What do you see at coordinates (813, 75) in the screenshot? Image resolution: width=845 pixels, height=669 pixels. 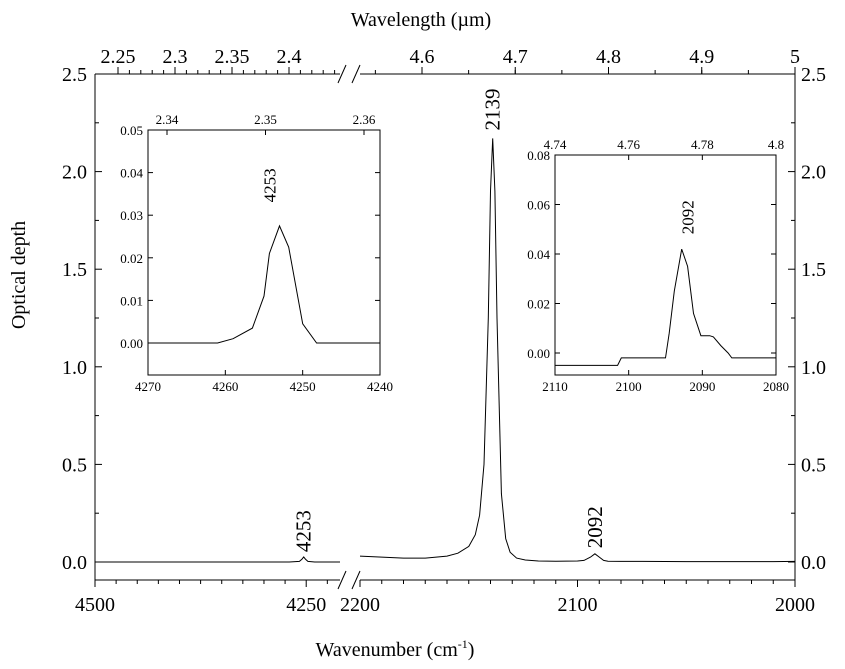 I see `y-tick-label-right: 2.5` at bounding box center [813, 75].